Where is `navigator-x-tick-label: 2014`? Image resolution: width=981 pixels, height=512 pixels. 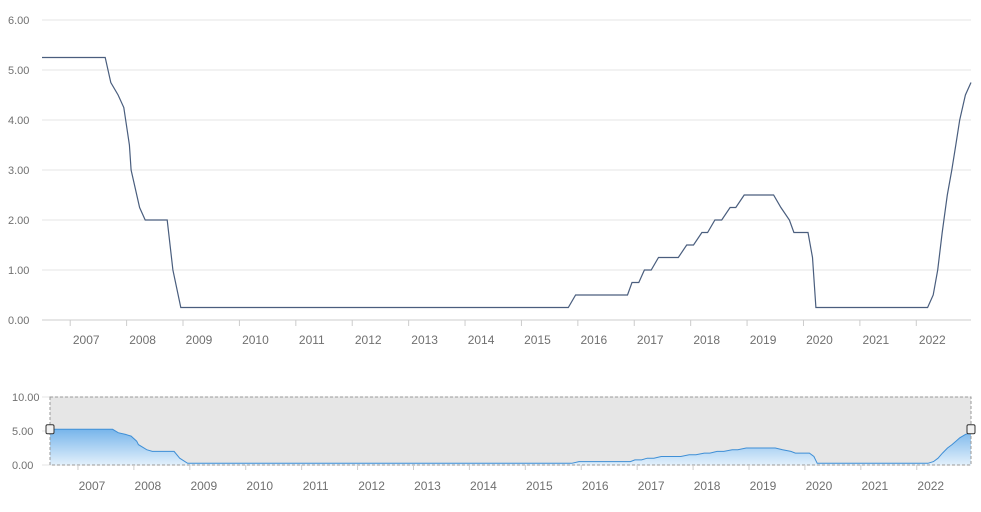
navigator-x-tick-label: 2014 is located at coordinates (483, 486).